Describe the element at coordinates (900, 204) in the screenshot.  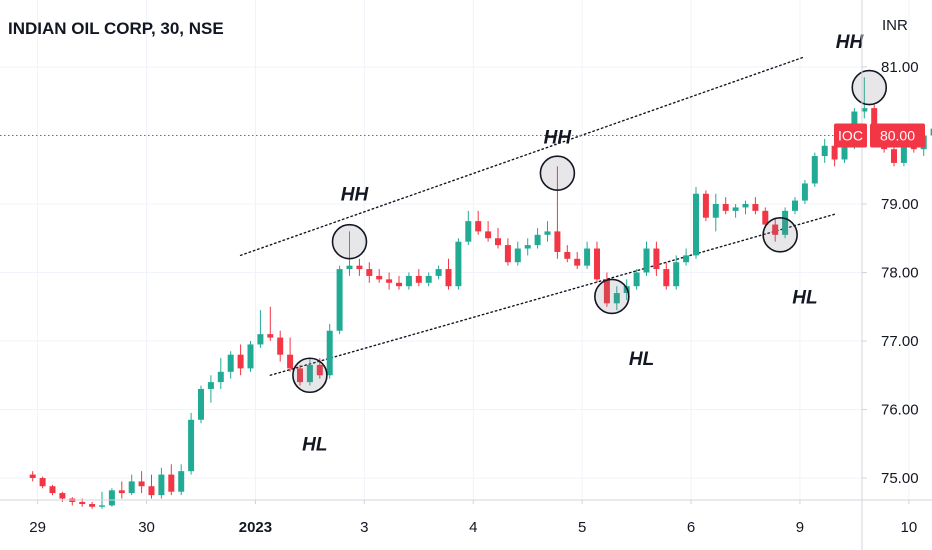
I see `y-tick-label: 79.00` at that location.